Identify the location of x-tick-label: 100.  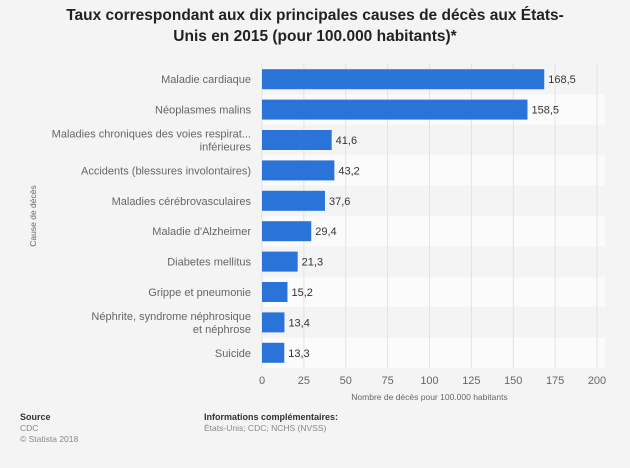
(429, 381).